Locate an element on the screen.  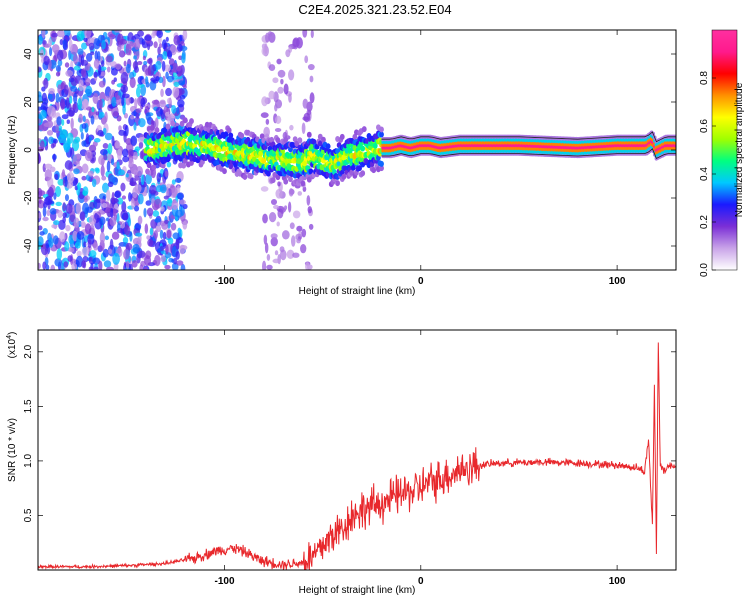
y-tick-label: -20 is located at coordinates (28, 197).